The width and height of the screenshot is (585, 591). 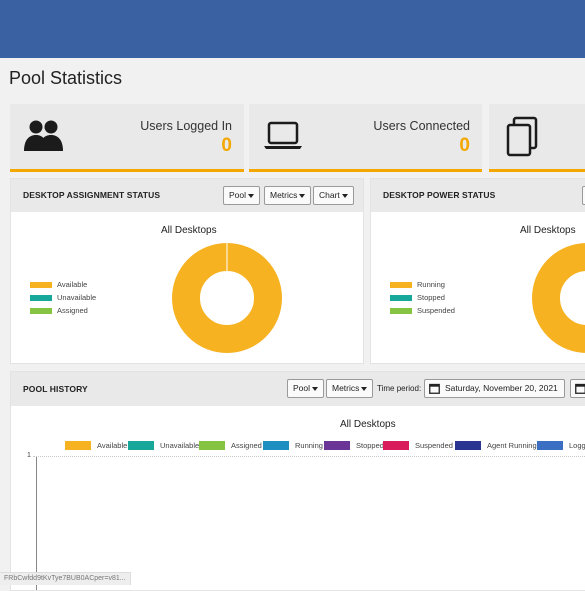 I want to click on pool-dropdown-button, so click(x=583, y=195).